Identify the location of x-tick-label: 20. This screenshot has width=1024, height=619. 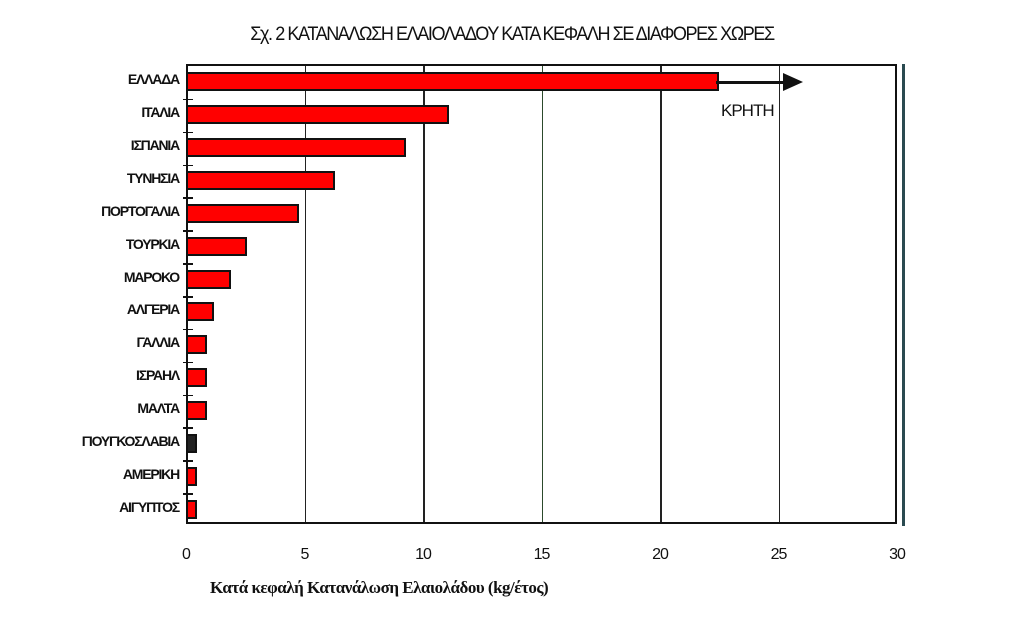
(660, 554).